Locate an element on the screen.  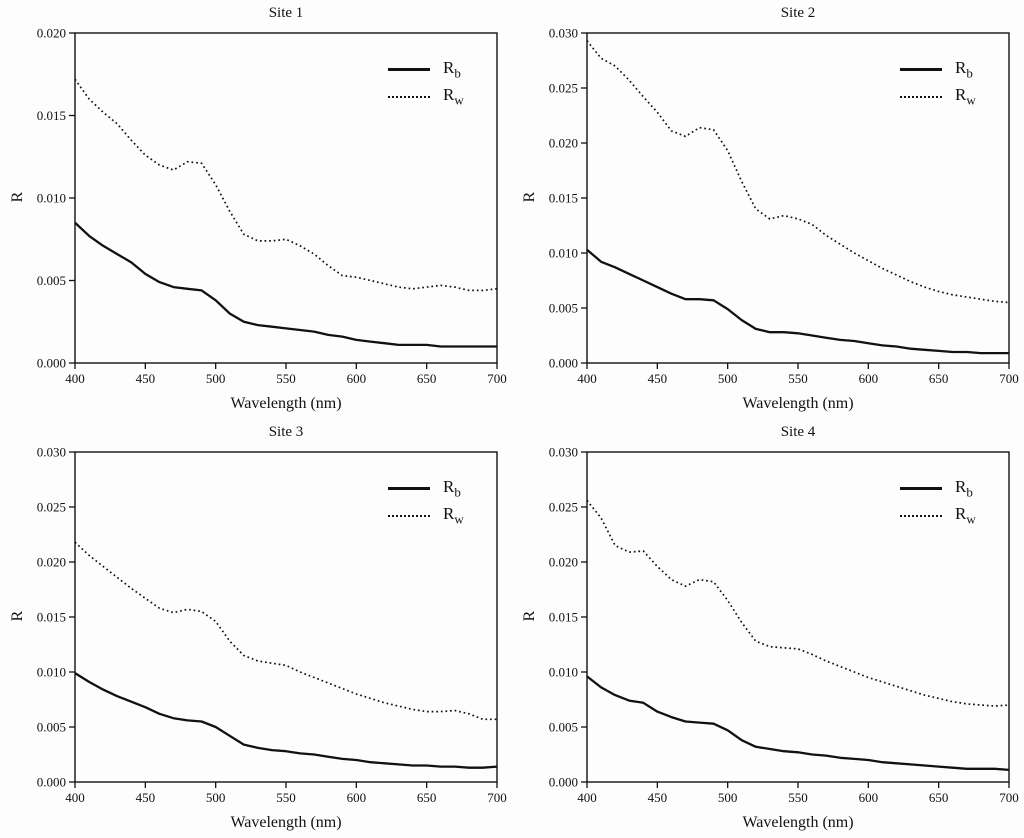
chart-title: Site 2 is located at coordinates (798, 13).